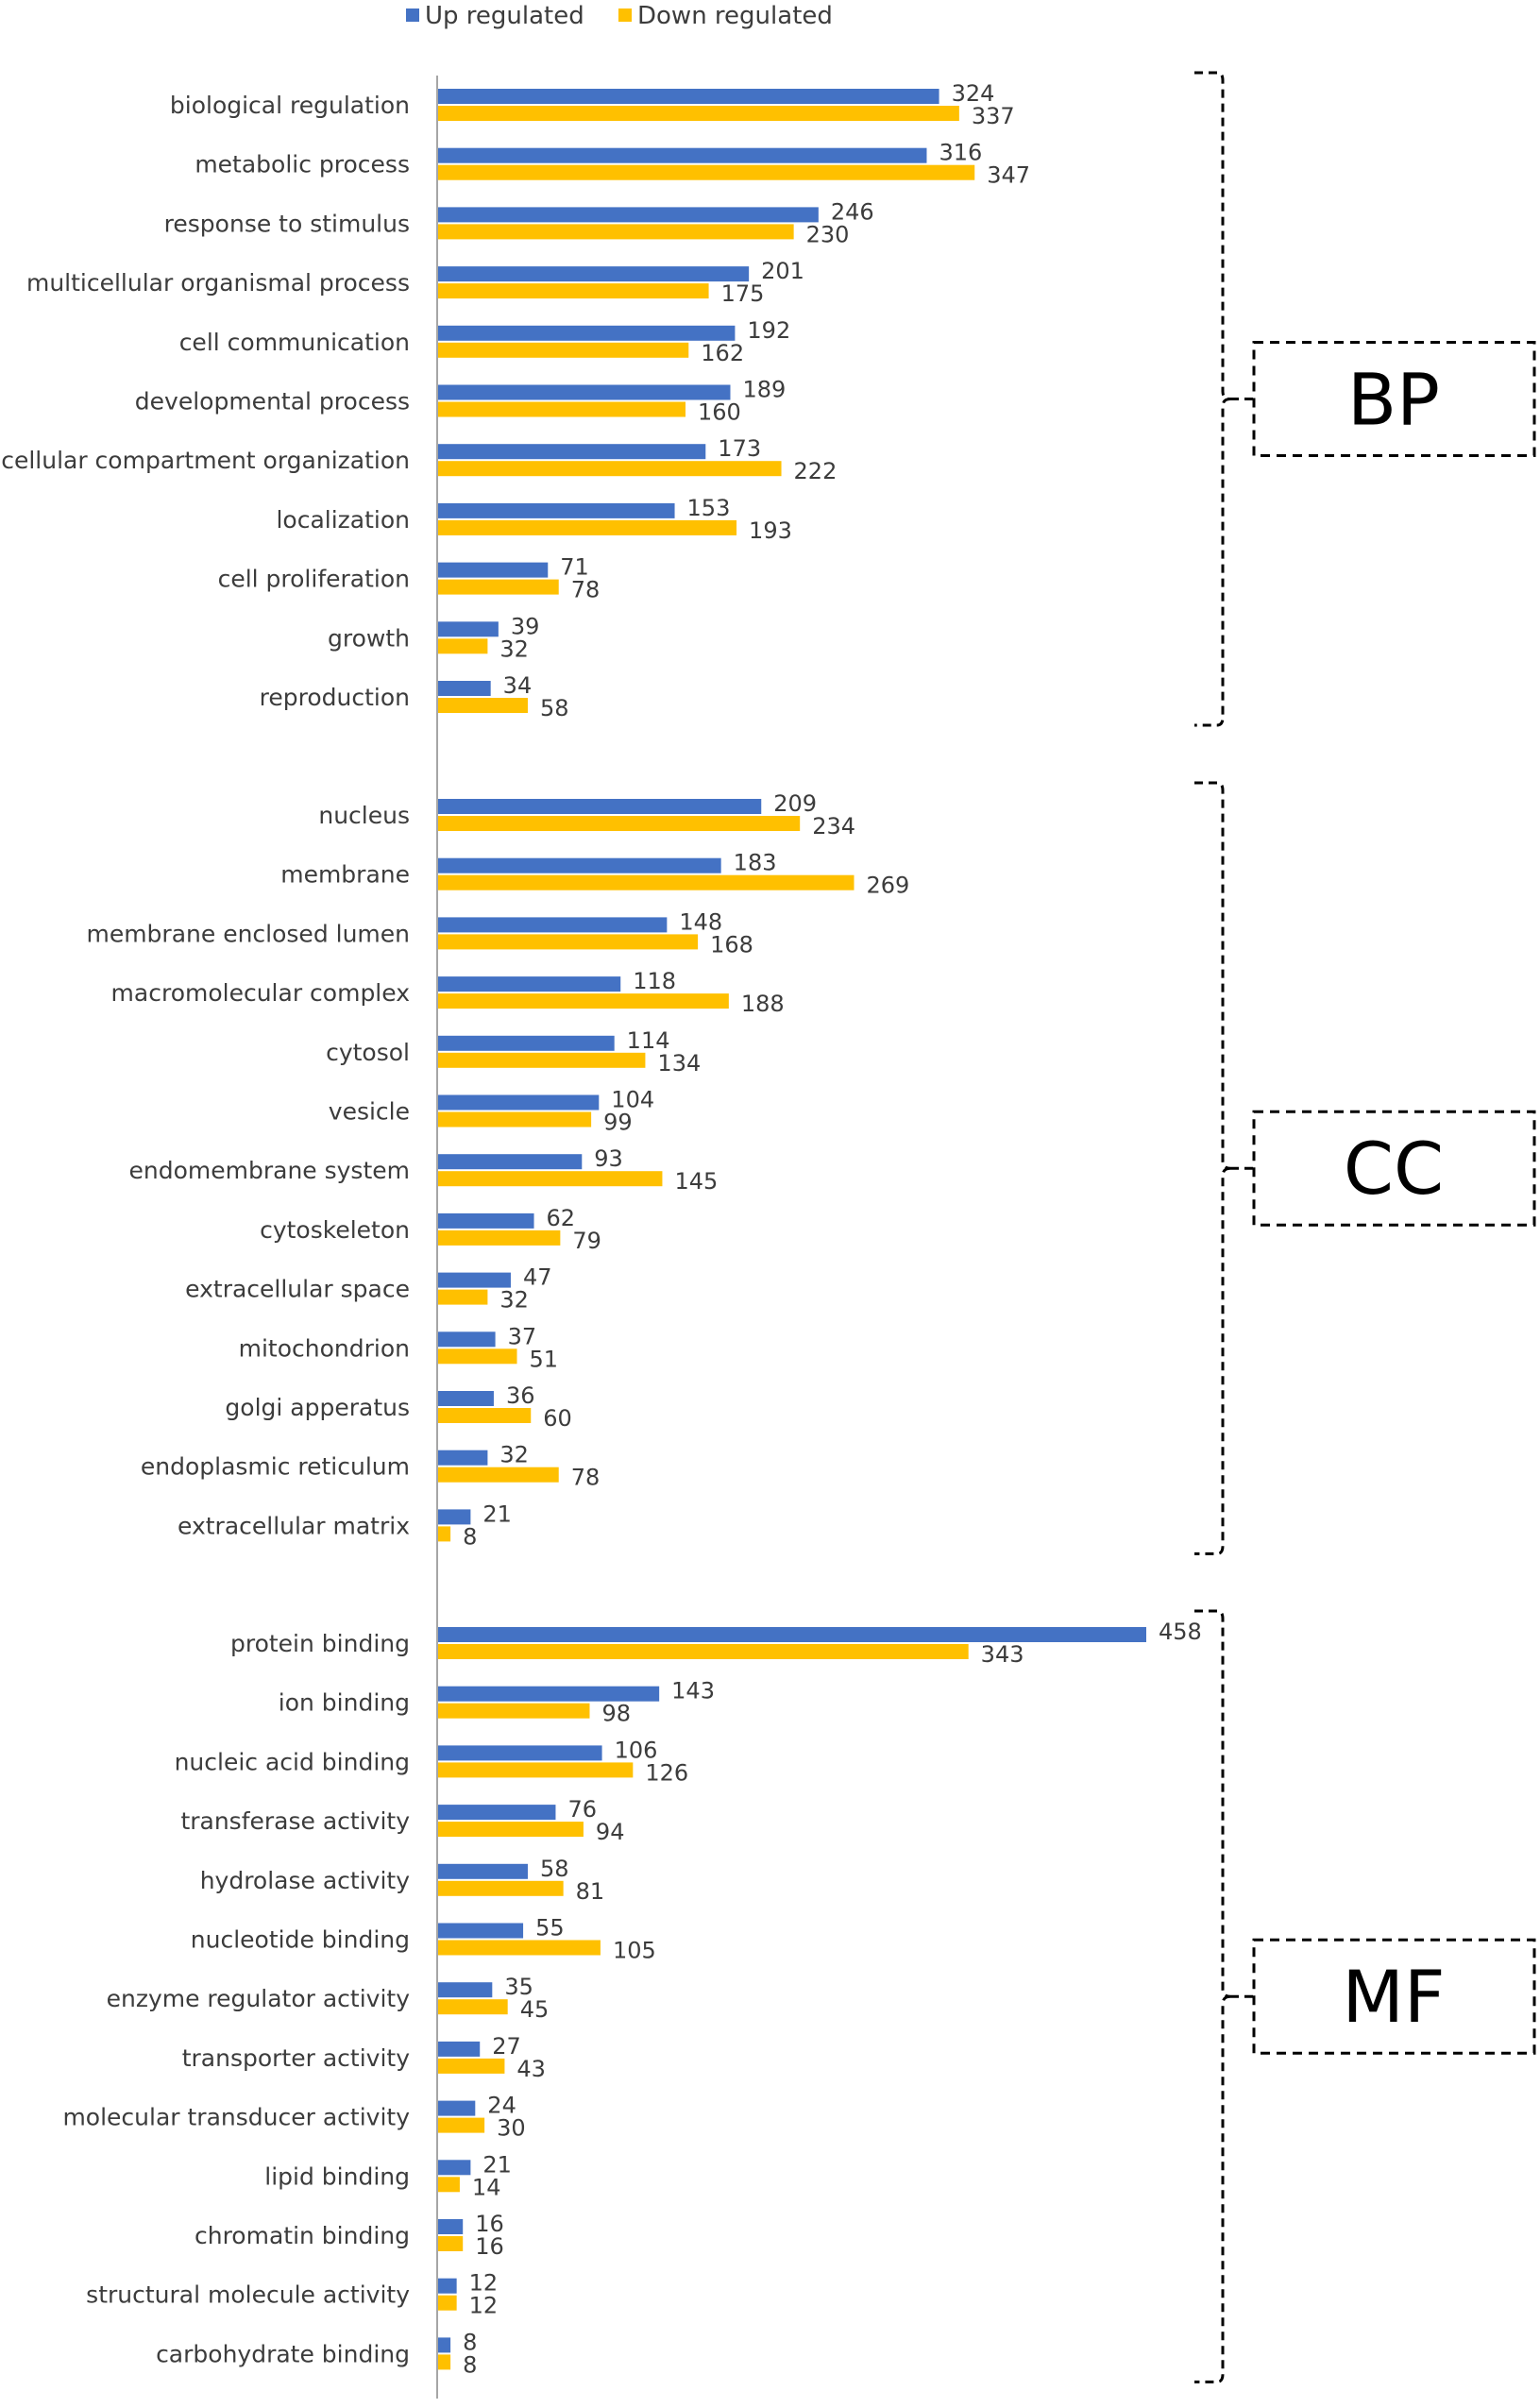 Image resolution: width=1540 pixels, height=2408 pixels. I want to click on value-label-up-cytosol: 114, so click(648, 1040).